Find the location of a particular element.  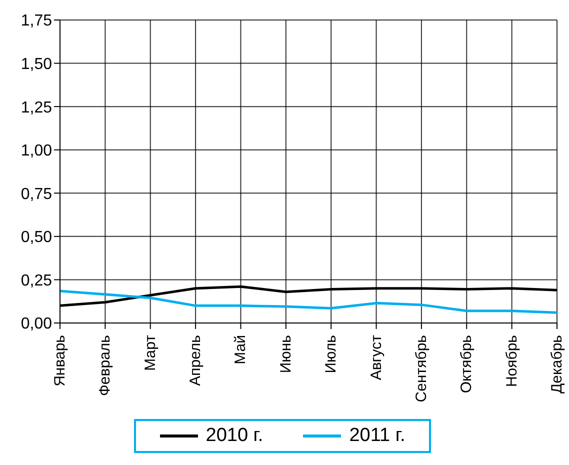

legend-label: 2011 г. is located at coordinates (377, 436).